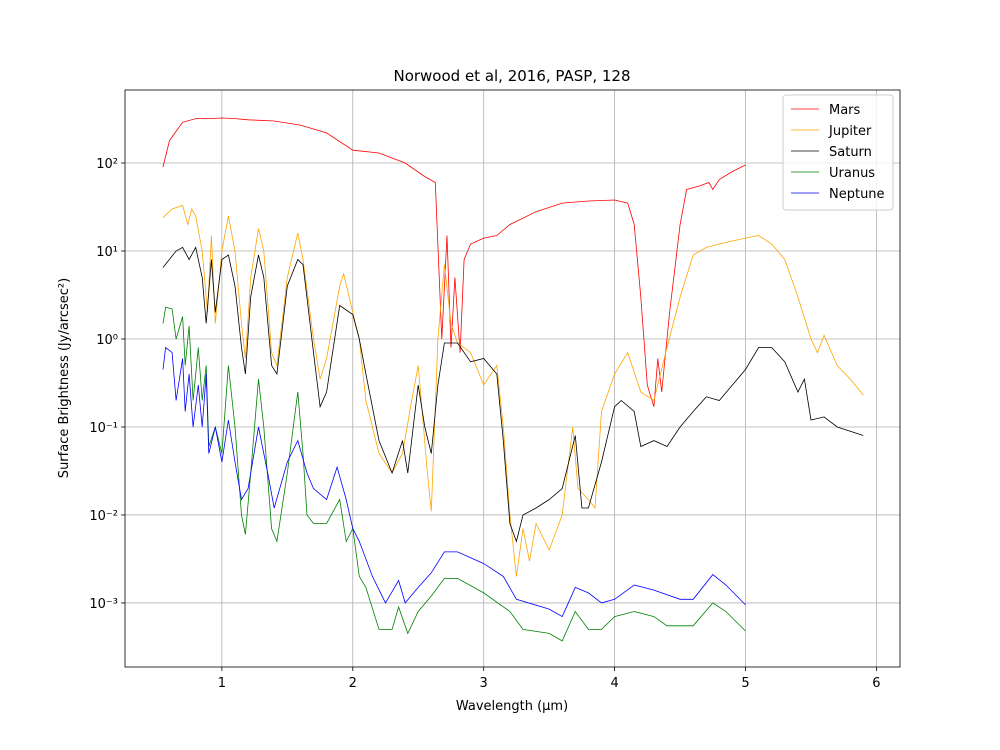 This screenshot has width=1000, height=750. I want to click on legend-label: Jupiter, so click(850, 131).